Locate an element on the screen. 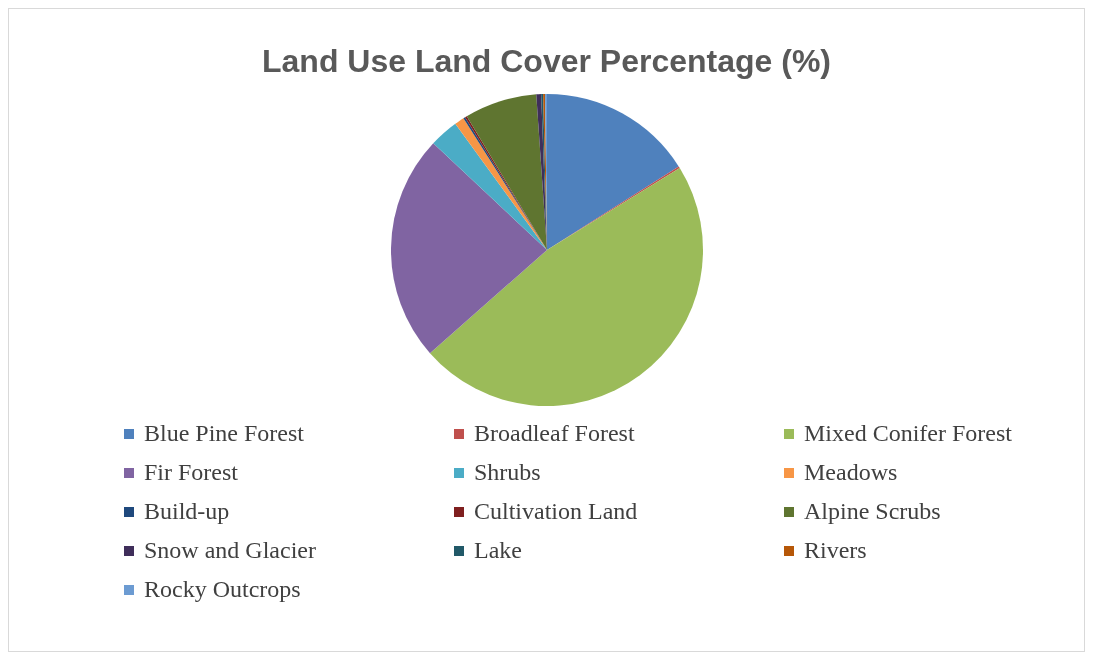 Image resolution: width=1093 pixels, height=660 pixels. chart-title: Land Use Land Cover Percentage (%) is located at coordinates (546, 61).